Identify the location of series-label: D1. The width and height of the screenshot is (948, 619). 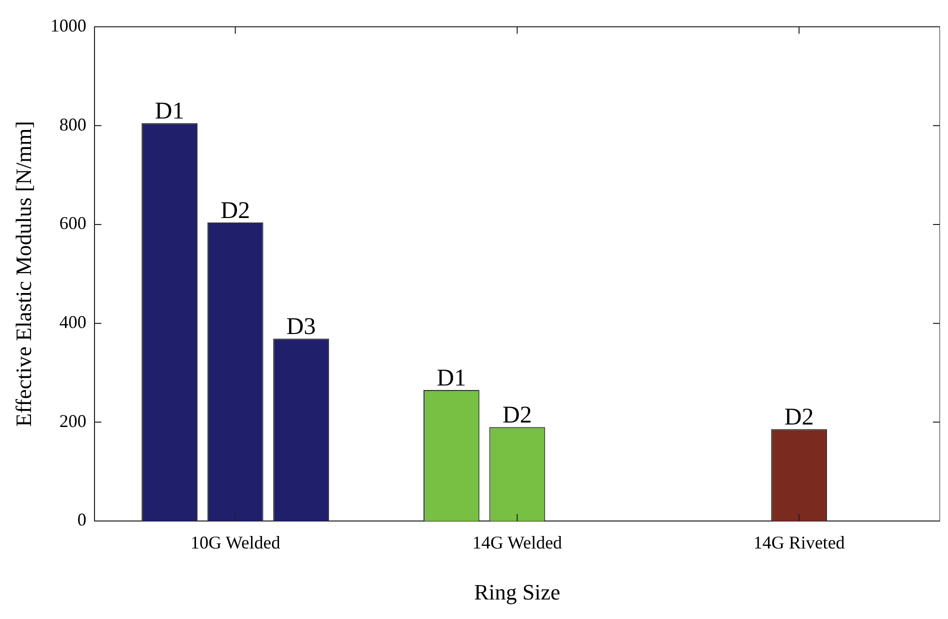
(169, 111).